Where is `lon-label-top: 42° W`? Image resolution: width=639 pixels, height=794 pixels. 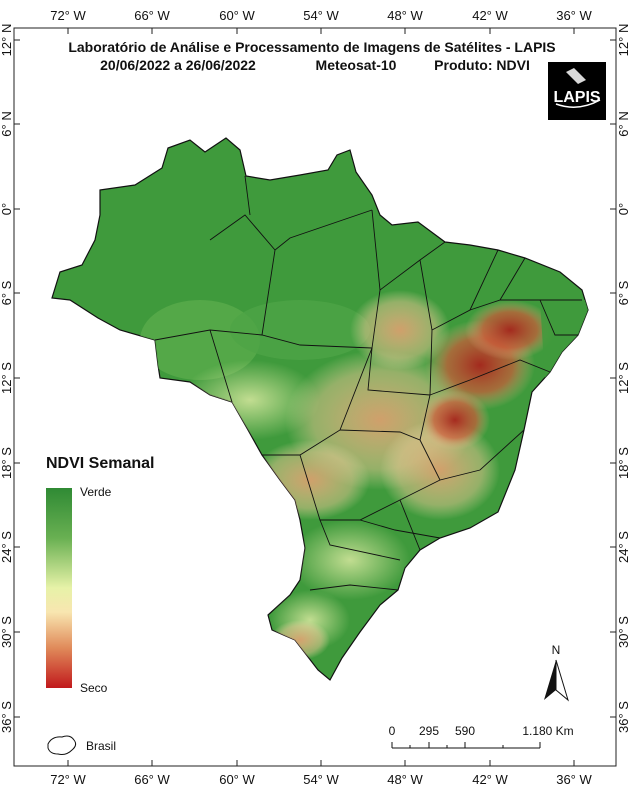 lon-label-top: 42° W is located at coordinates (490, 15).